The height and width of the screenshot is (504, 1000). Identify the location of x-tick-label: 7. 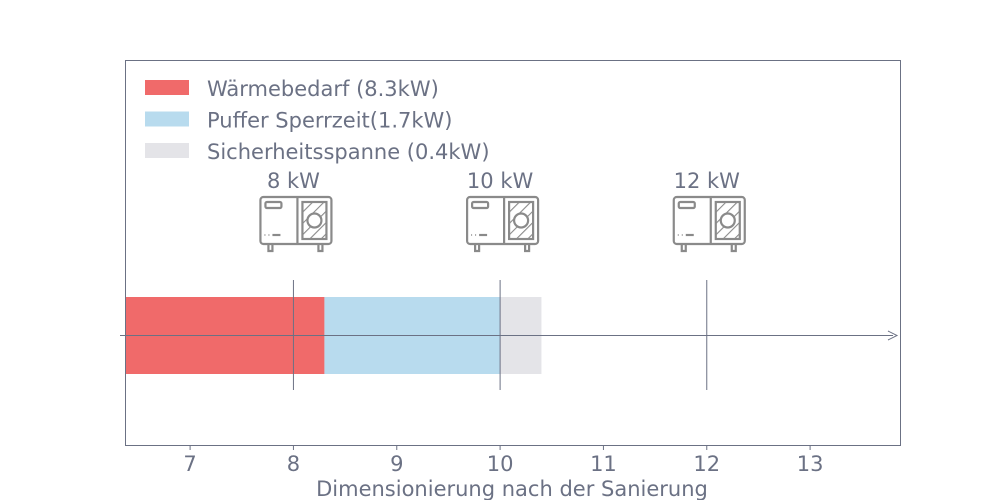
(189, 464).